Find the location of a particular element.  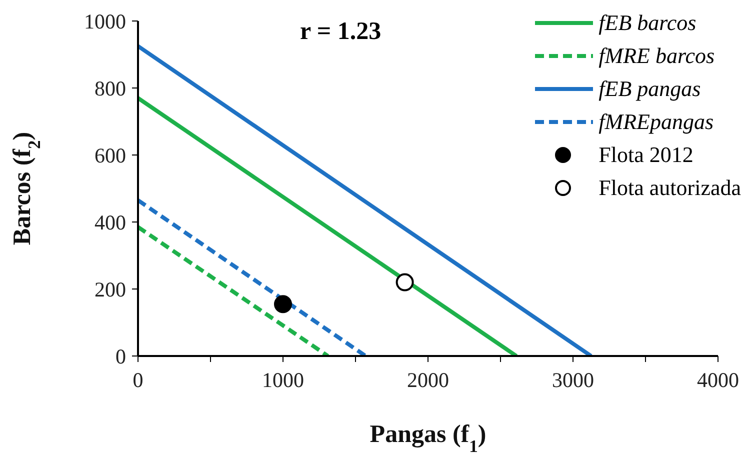

annotation: r = 1.23 is located at coordinates (341, 32).